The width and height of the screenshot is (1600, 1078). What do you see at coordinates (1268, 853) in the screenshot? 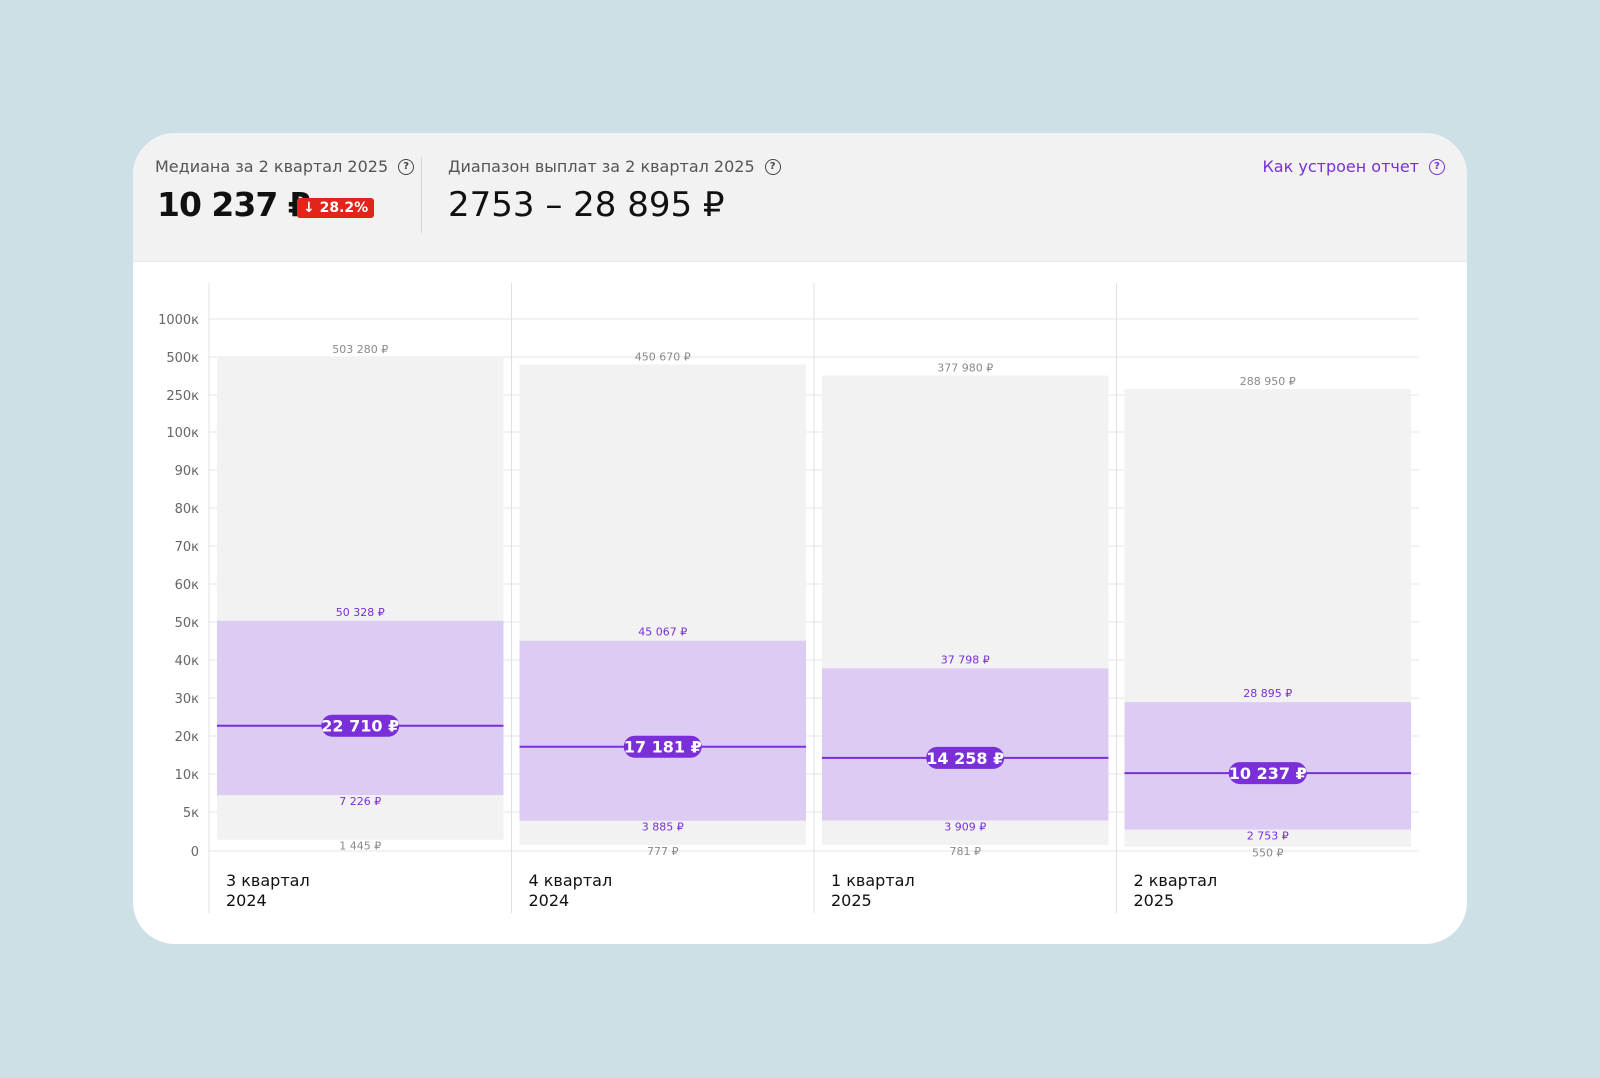
I see `min-value-label: 550 ₽` at bounding box center [1268, 853].